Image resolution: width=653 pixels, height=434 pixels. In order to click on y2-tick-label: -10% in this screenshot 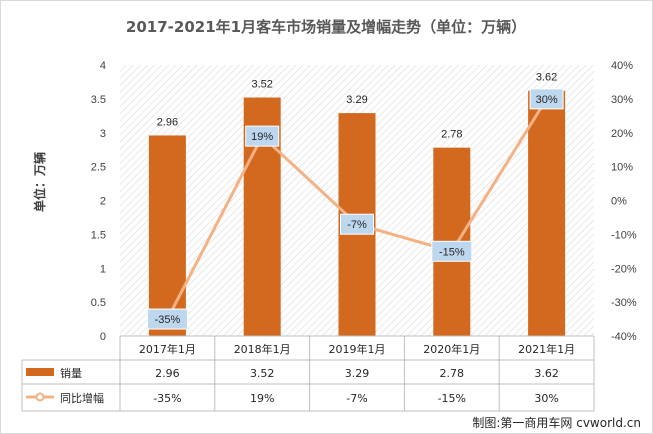, I will do `click(624, 235)`.